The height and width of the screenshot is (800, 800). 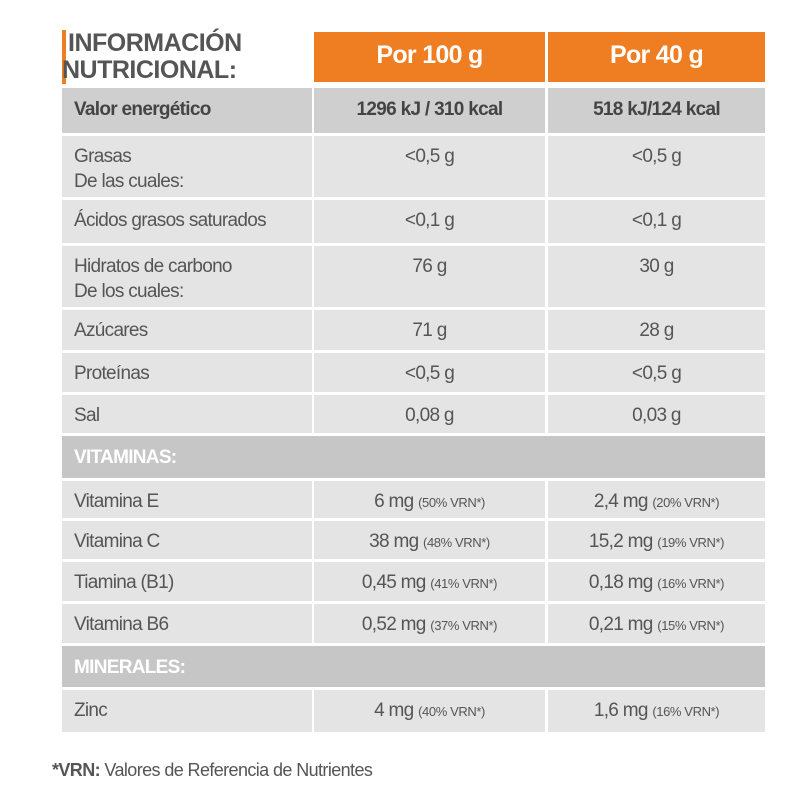 I want to click on value-cell: 1,6 mg (16% VRN*), so click(x=656, y=711).